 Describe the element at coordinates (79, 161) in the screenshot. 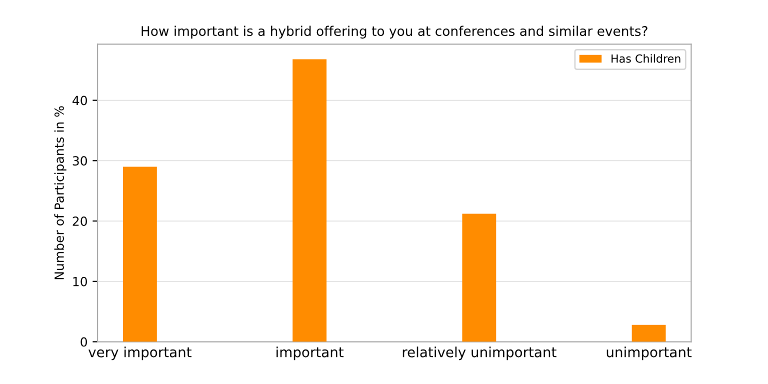

I see `y-tick-label: 30` at that location.